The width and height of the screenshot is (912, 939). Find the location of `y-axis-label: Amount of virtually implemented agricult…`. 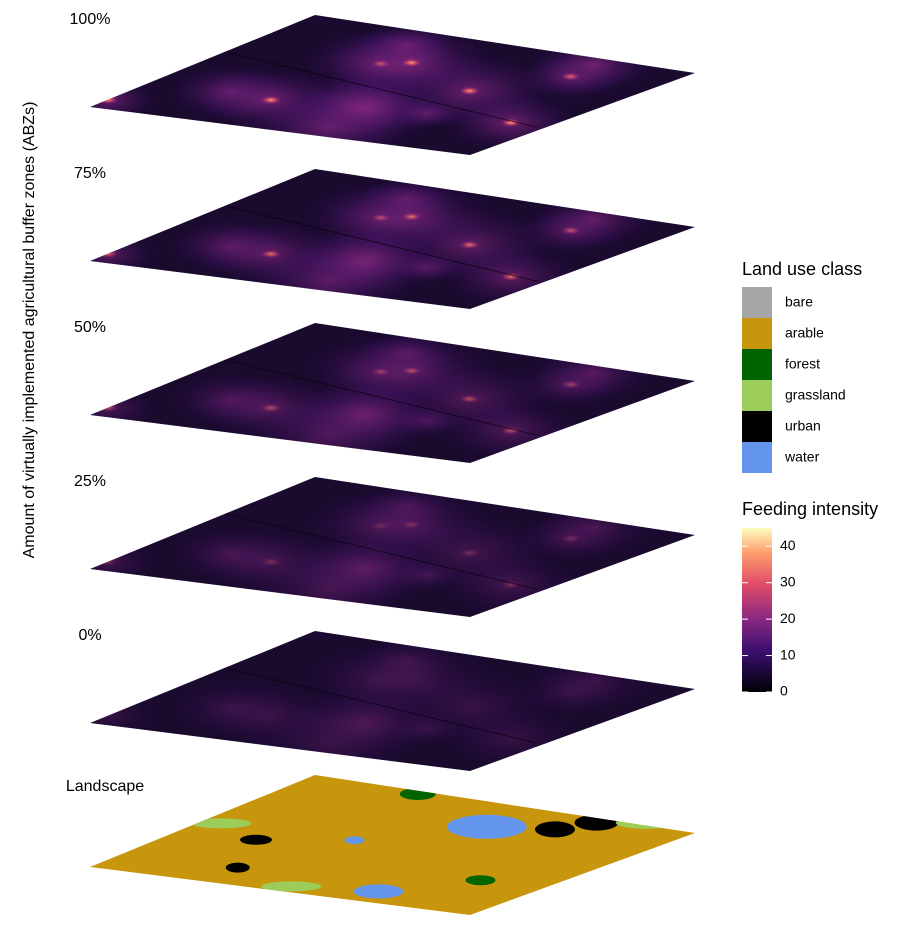

y-axis-label: Amount of virtually implemented agricult… is located at coordinates (29, 330).